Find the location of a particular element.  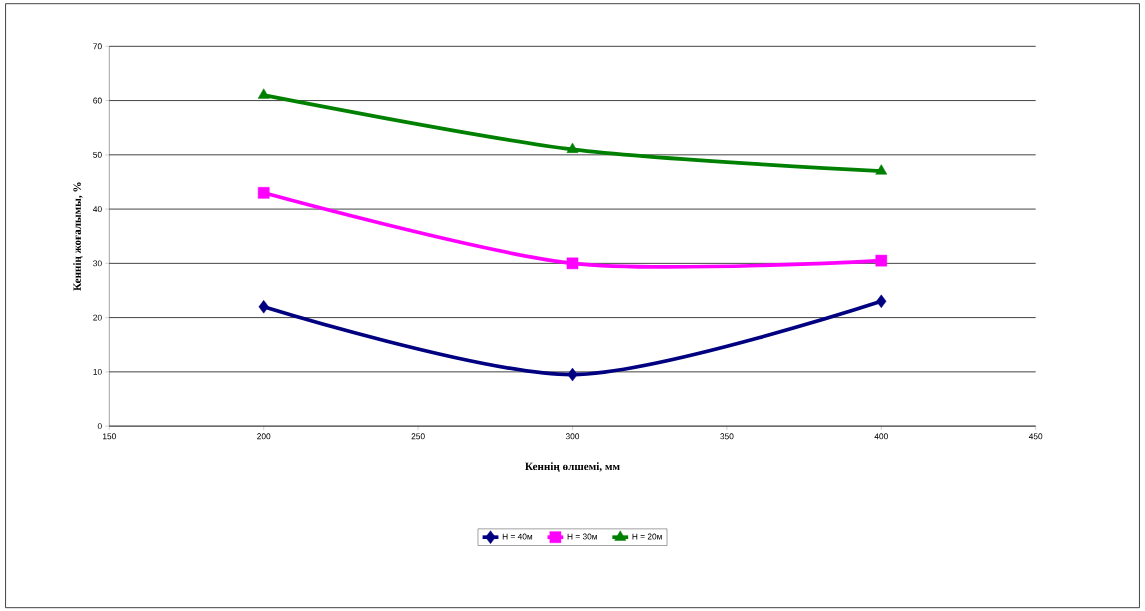

y-tick-label: 70 is located at coordinates (97, 46).